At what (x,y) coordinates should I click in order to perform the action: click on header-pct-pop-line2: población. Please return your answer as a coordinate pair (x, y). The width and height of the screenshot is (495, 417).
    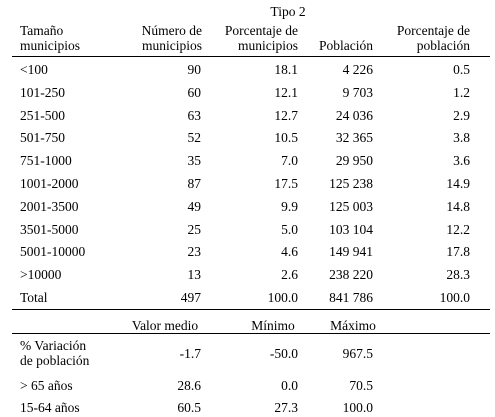
    Looking at the image, I should click on (443, 45).